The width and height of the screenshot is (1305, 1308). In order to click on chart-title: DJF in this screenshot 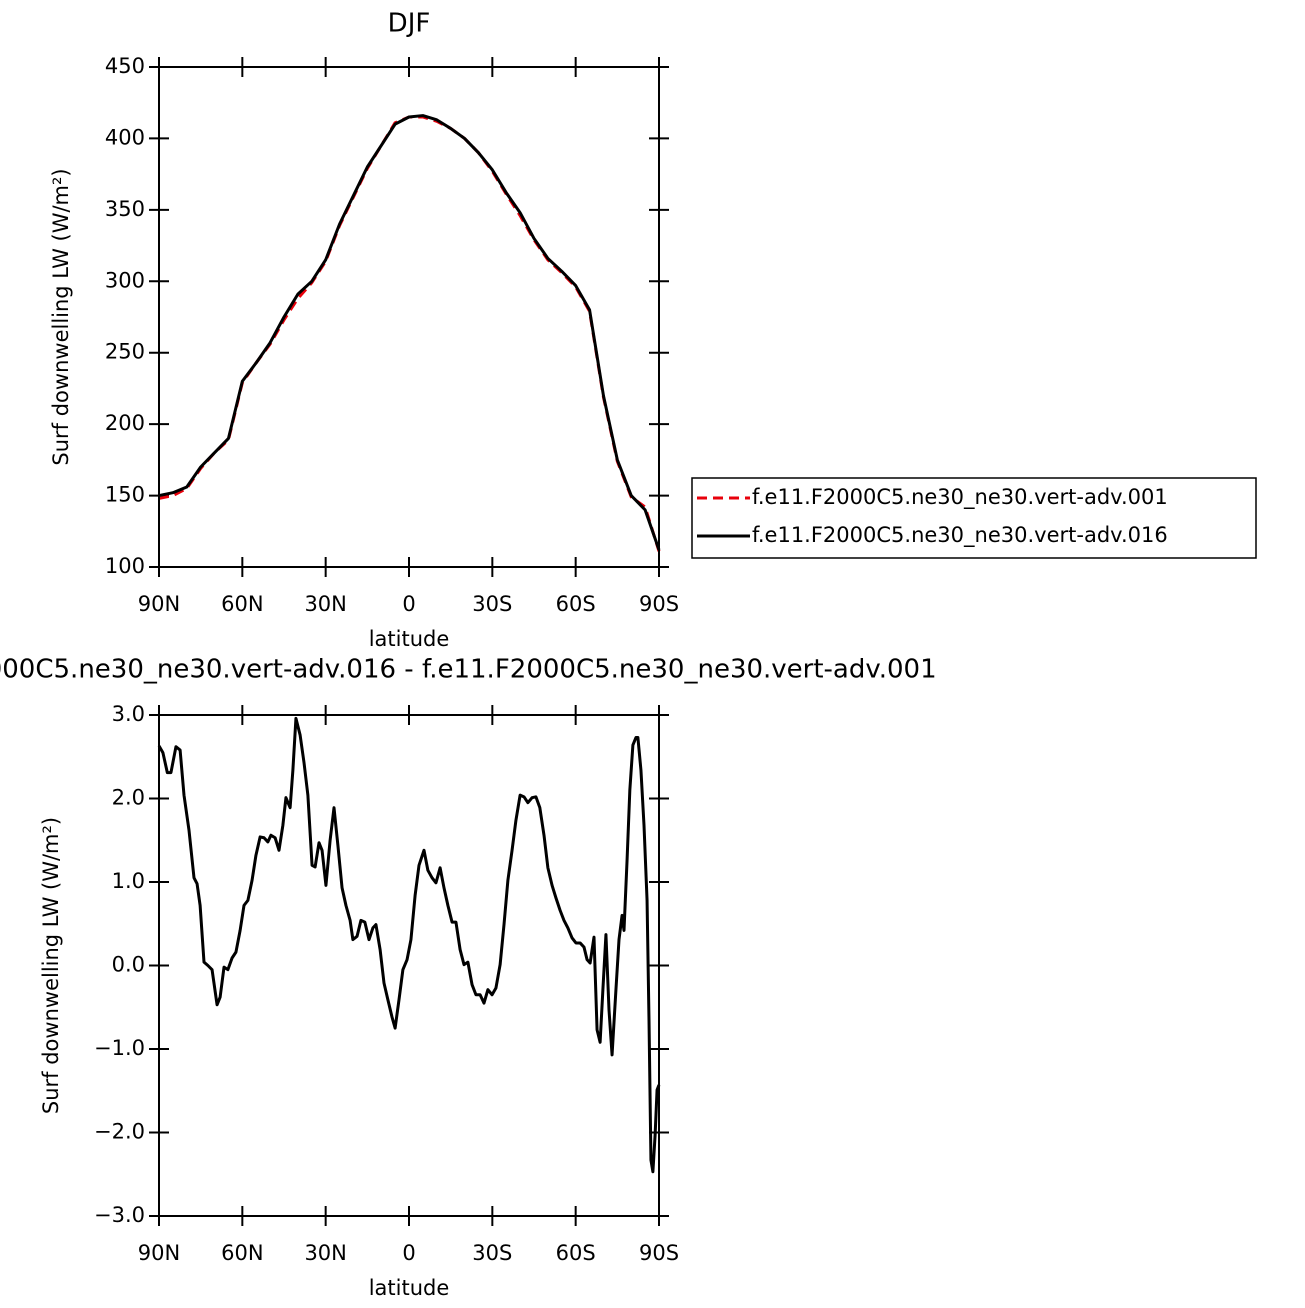, I will do `click(409, 24)`.